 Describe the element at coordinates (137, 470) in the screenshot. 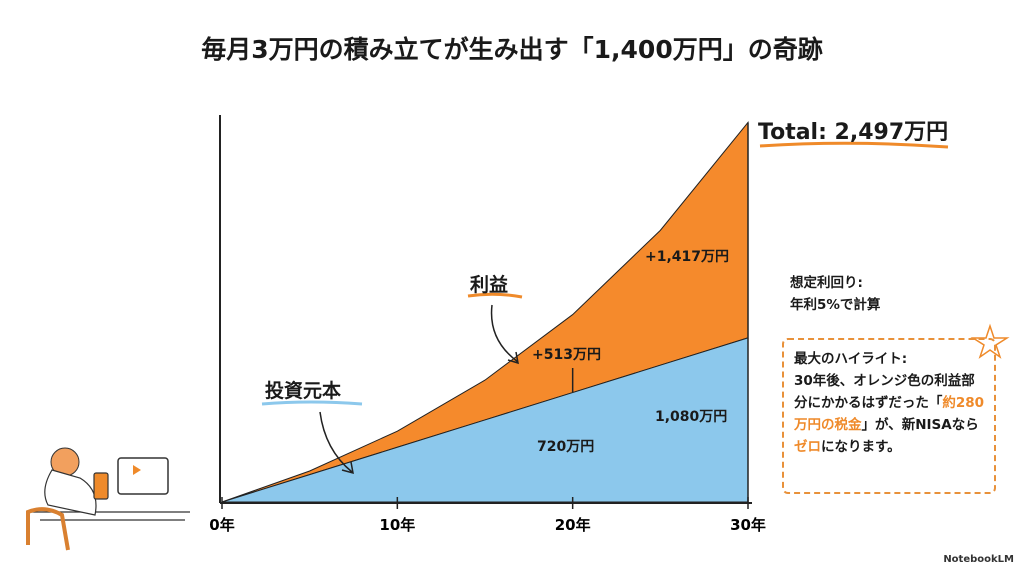

I see `play-icon` at that location.